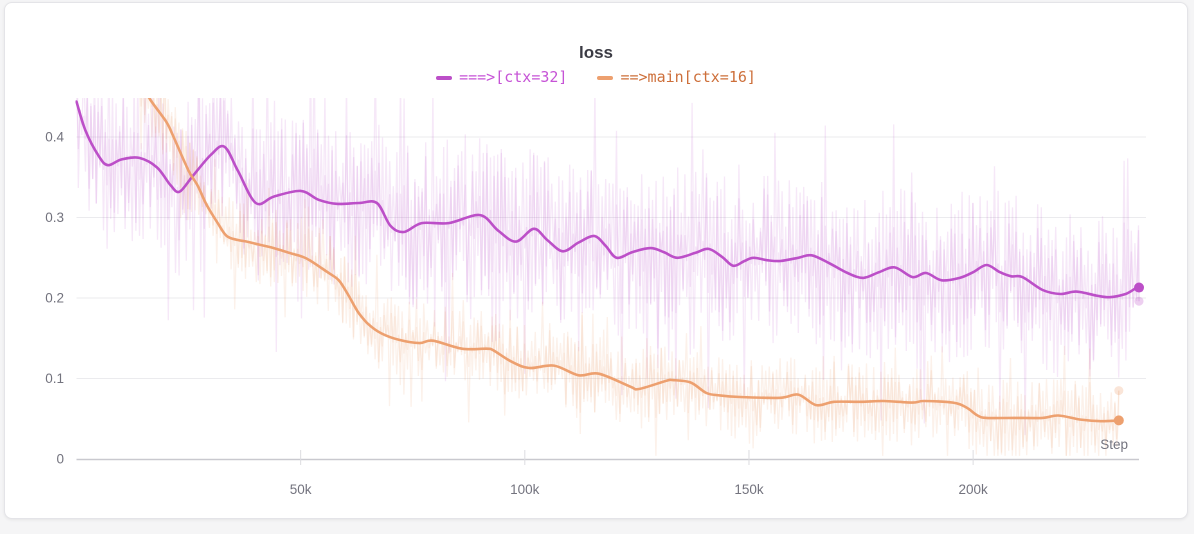 This screenshot has width=1194, height=534. I want to click on legend-label: ===>[ctx=32], so click(513, 77).